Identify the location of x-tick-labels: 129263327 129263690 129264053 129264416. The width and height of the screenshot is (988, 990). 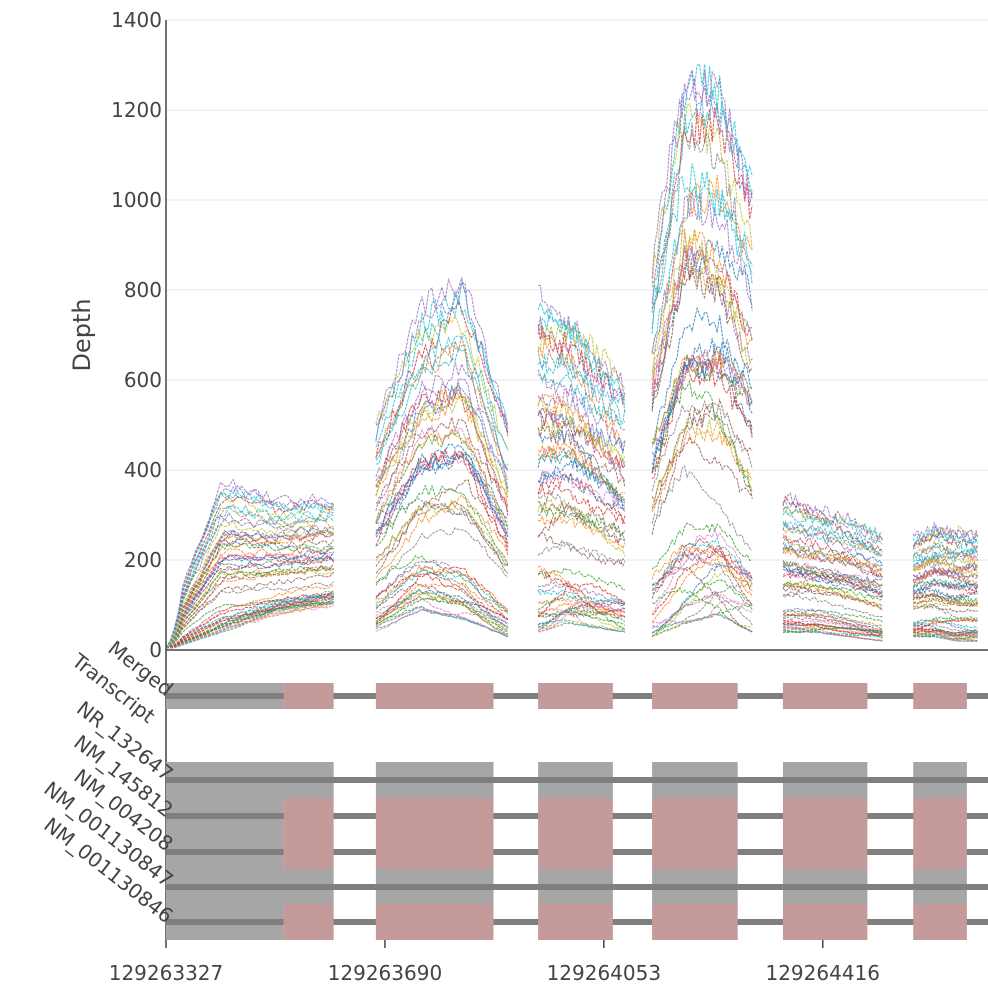
(494, 962).